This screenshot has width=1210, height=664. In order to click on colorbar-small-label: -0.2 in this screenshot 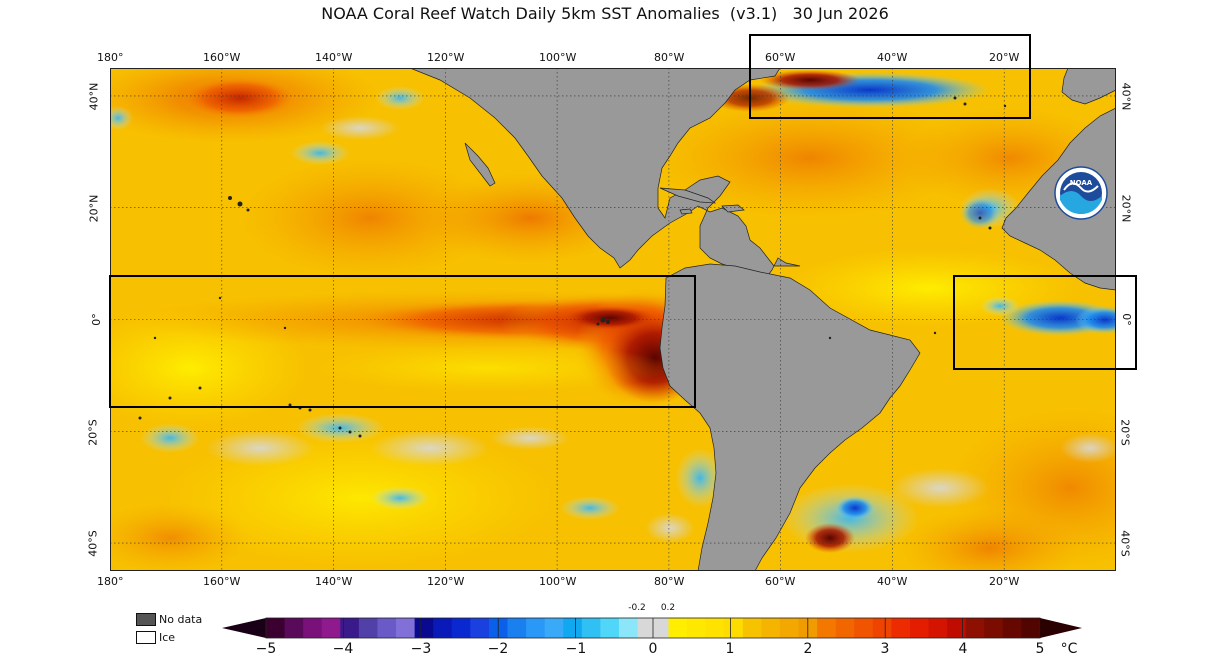, I will do `click(637, 608)`.